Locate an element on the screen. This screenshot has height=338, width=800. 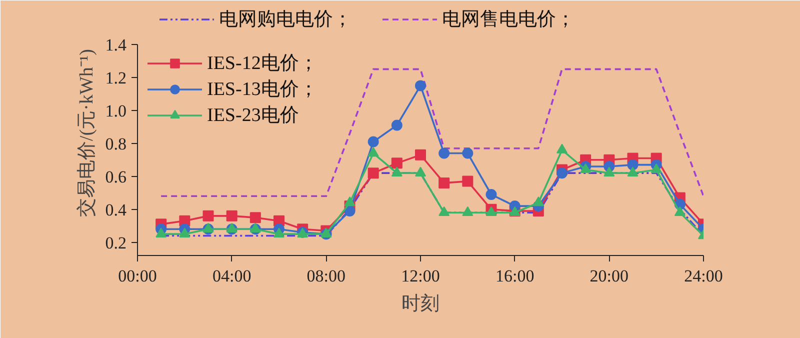
legend-label: IES-13电价； is located at coordinates (262, 90).